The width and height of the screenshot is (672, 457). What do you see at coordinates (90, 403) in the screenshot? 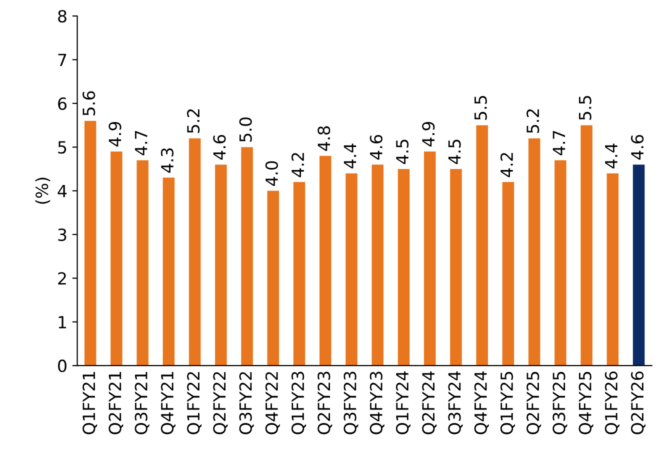
I see `x-tick-label: Q1FY21` at bounding box center [90, 403].